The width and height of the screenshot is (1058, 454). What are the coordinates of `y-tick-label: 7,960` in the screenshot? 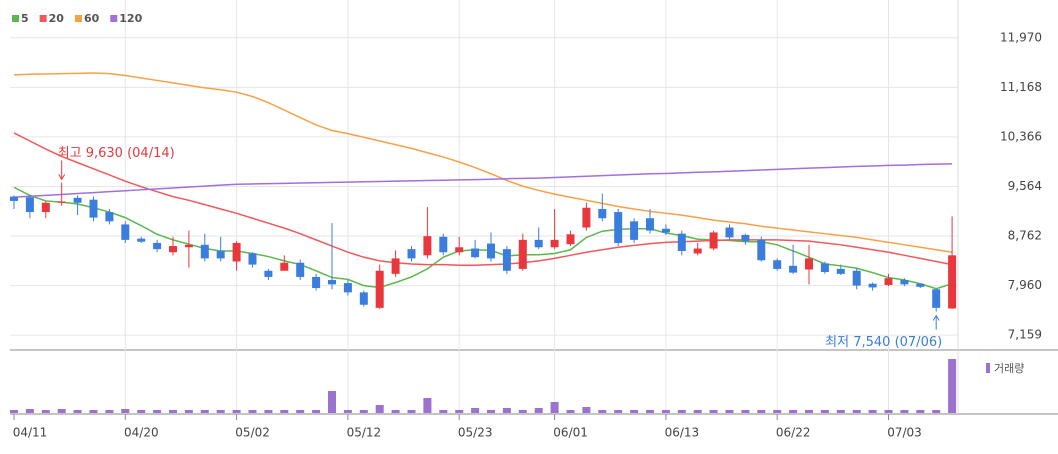 It's located at (1025, 285).